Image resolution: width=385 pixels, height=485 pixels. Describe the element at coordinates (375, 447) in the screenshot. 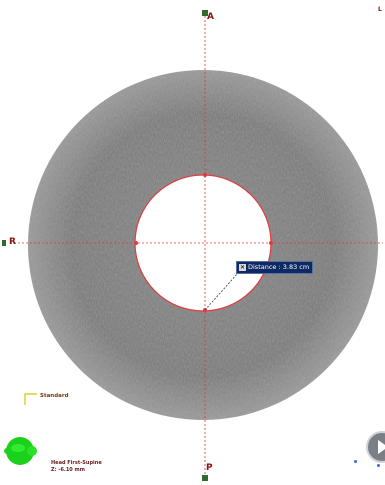

I see `play-icon` at that location.